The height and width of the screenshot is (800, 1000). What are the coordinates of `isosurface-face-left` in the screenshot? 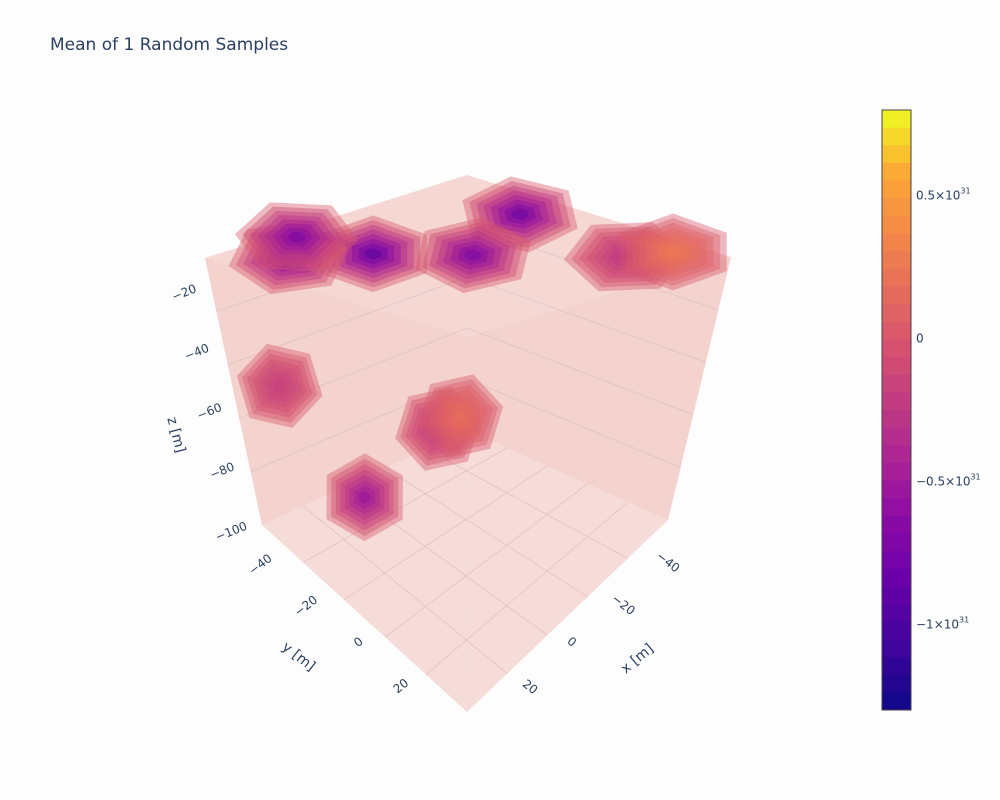 It's located at (336, 485).